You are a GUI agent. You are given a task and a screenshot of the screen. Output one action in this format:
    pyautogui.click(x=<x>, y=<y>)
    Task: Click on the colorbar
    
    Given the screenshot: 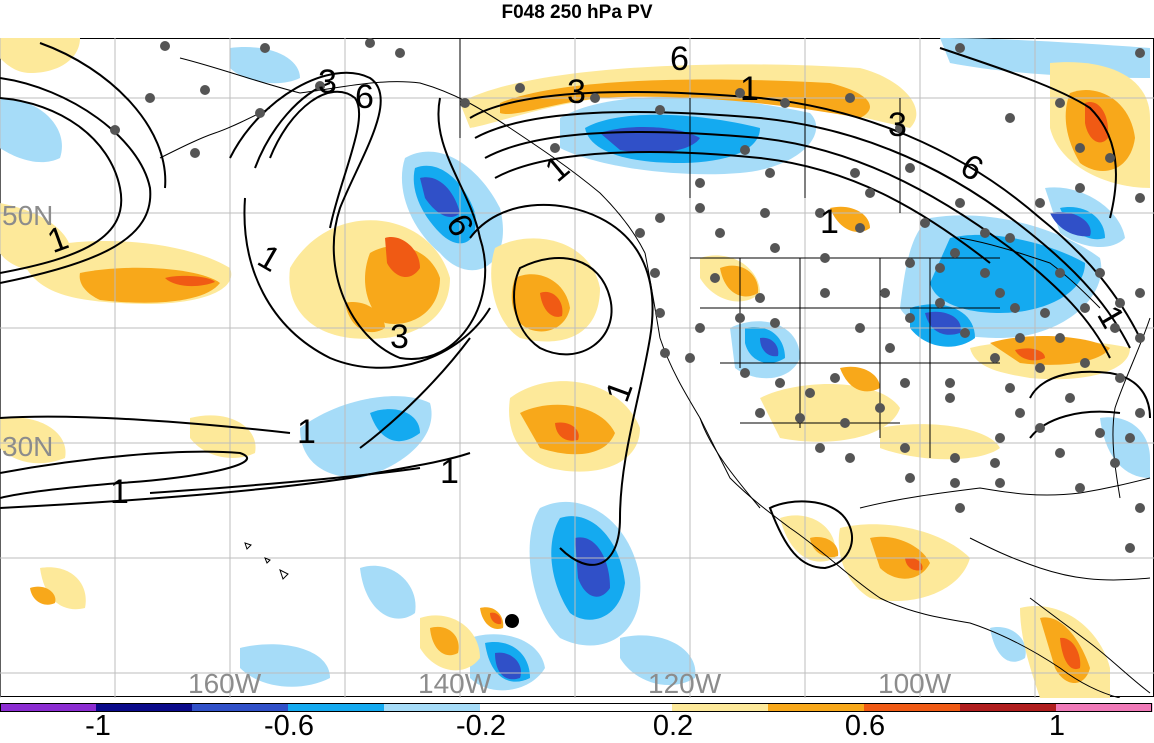 What is the action you would take?
    pyautogui.click(x=576, y=707)
    